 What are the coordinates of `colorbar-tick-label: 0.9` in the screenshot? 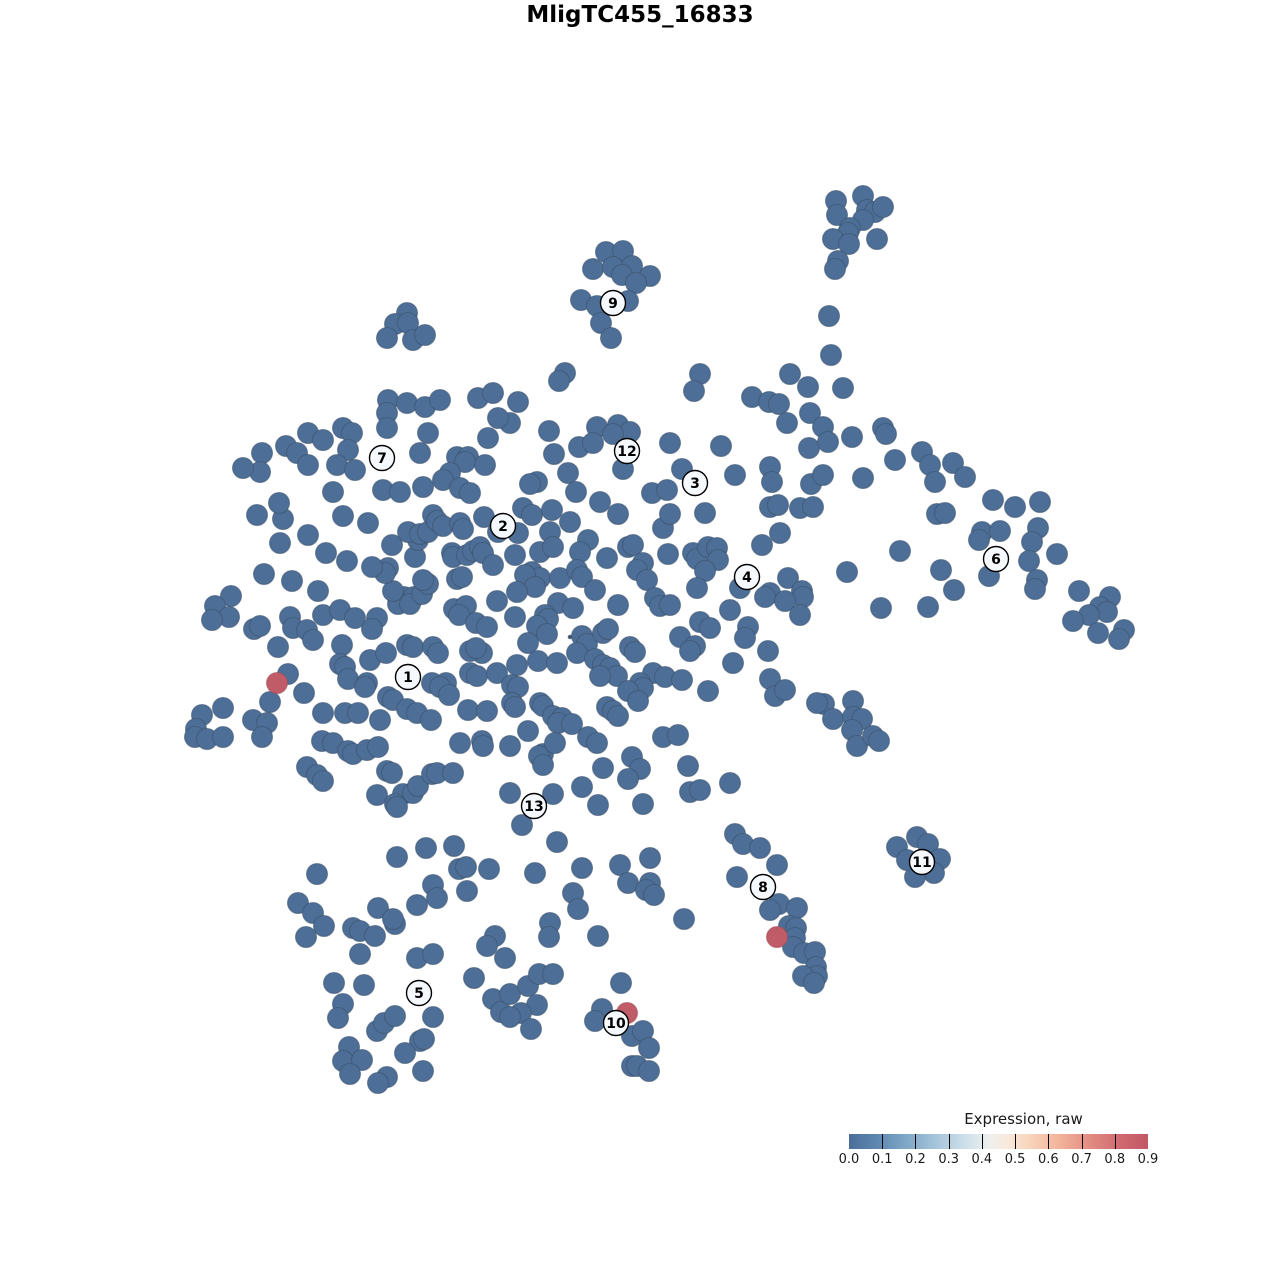 It's located at (1148, 1159).